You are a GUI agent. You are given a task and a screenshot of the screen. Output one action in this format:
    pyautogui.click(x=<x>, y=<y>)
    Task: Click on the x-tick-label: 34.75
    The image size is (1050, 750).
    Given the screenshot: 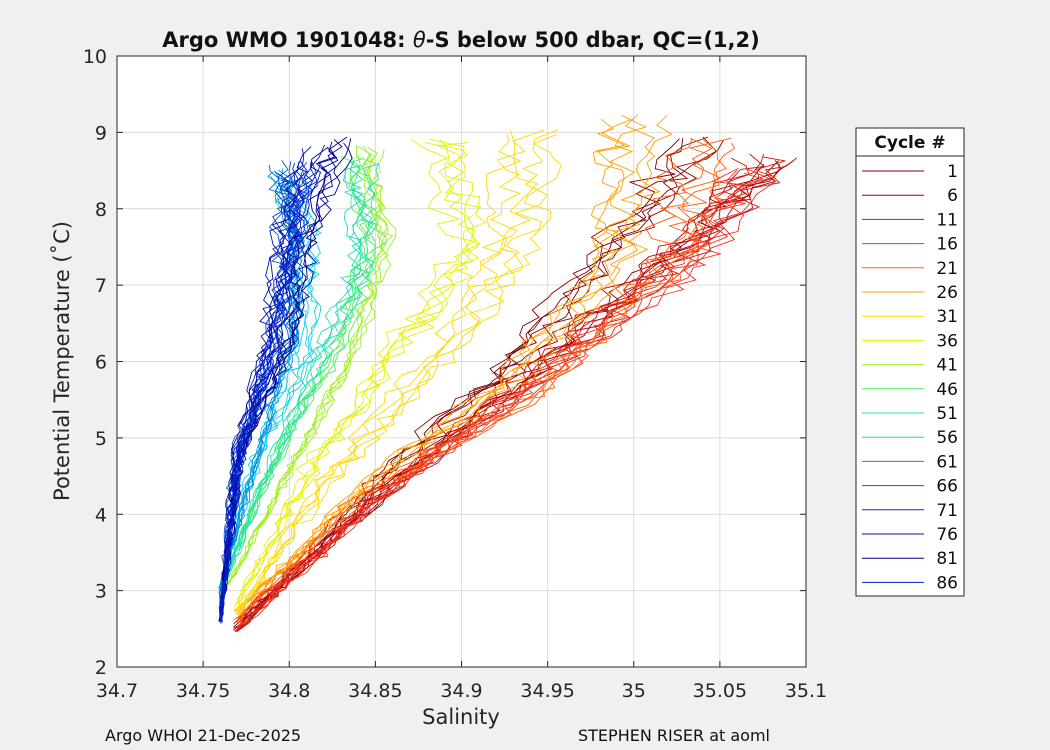 What is the action you would take?
    pyautogui.click(x=203, y=691)
    